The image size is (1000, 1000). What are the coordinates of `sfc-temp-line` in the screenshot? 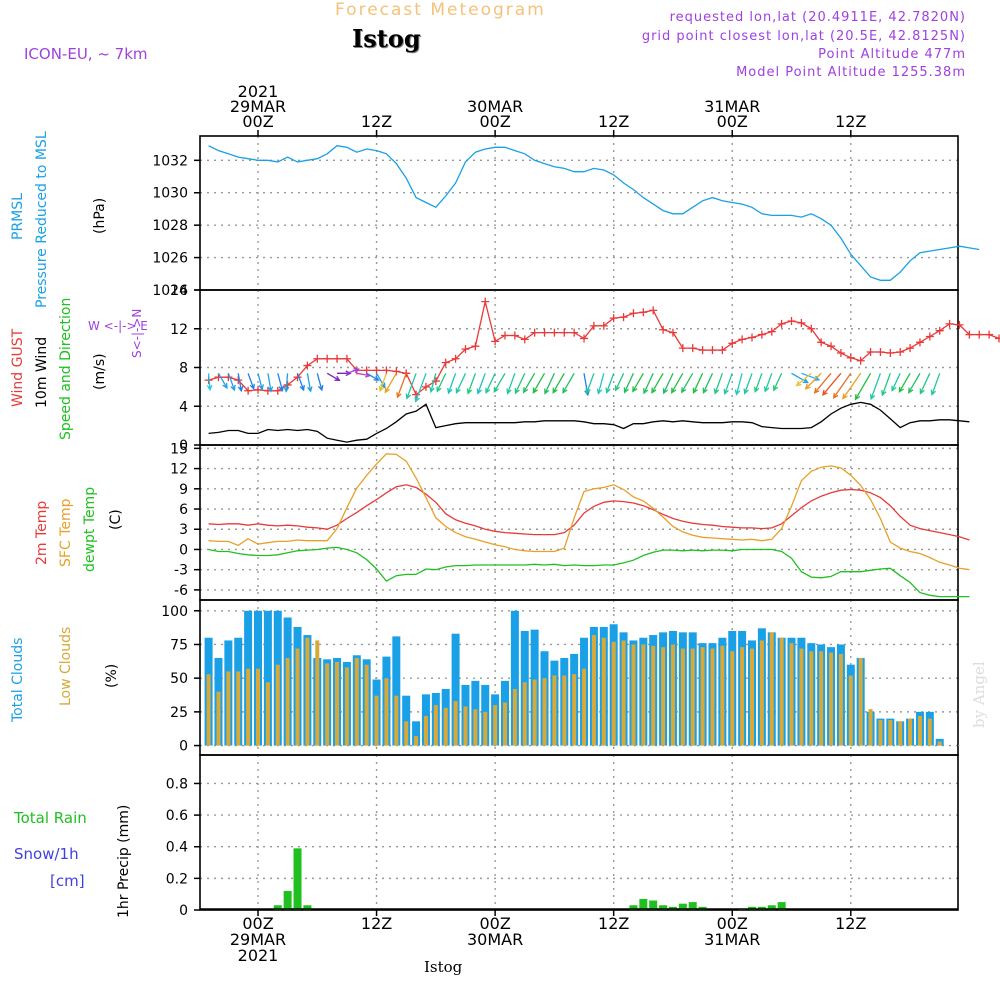 It's located at (589, 512).